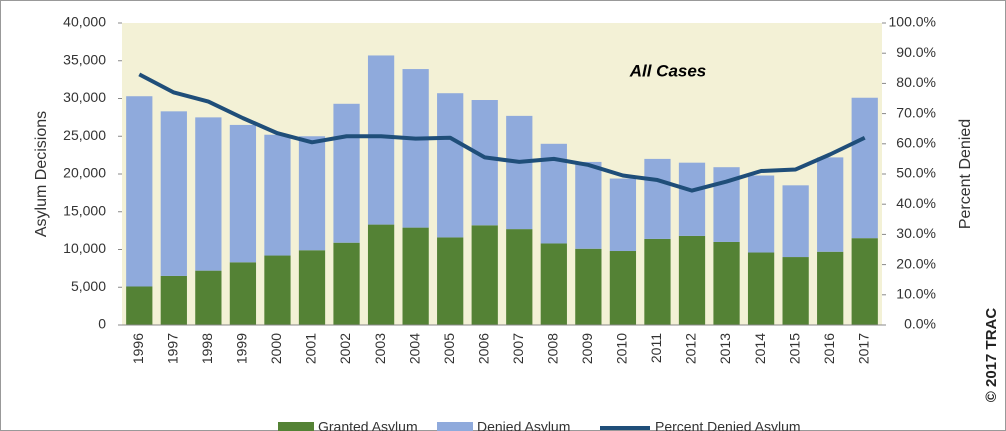 The height and width of the screenshot is (431, 1006). I want to click on x-tick-label: 2008, so click(553, 348).